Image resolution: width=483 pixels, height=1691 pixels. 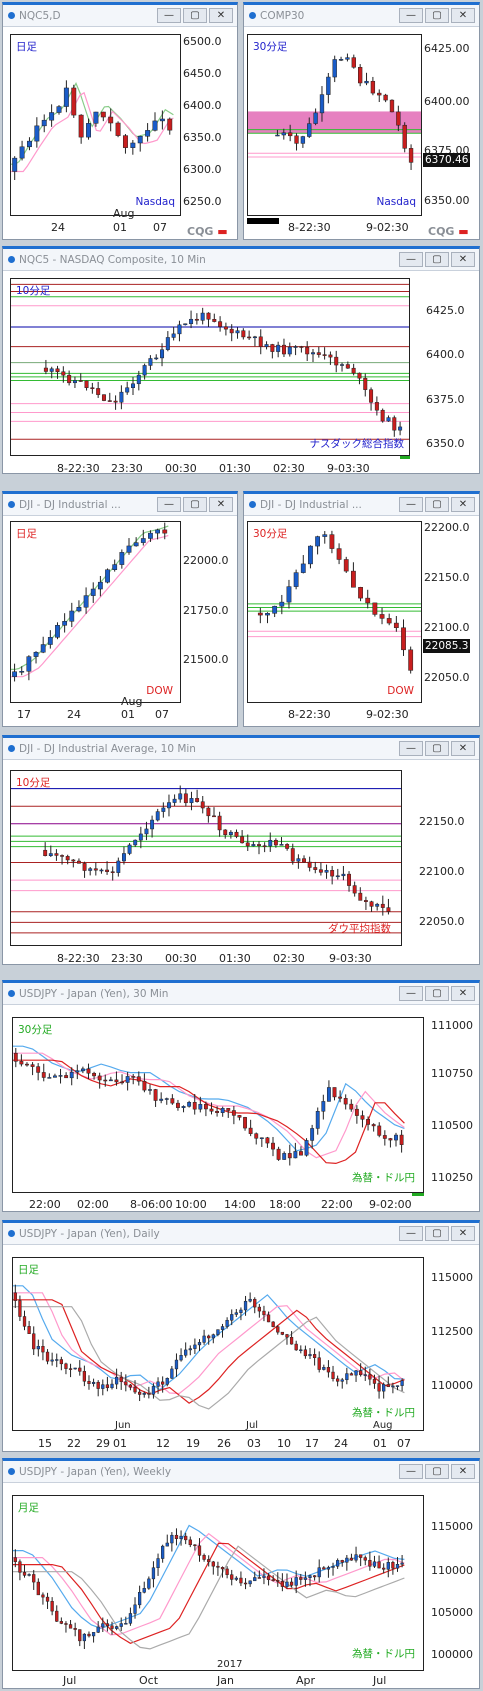 I want to click on x-axis-label: 10, so click(x=284, y=1443).